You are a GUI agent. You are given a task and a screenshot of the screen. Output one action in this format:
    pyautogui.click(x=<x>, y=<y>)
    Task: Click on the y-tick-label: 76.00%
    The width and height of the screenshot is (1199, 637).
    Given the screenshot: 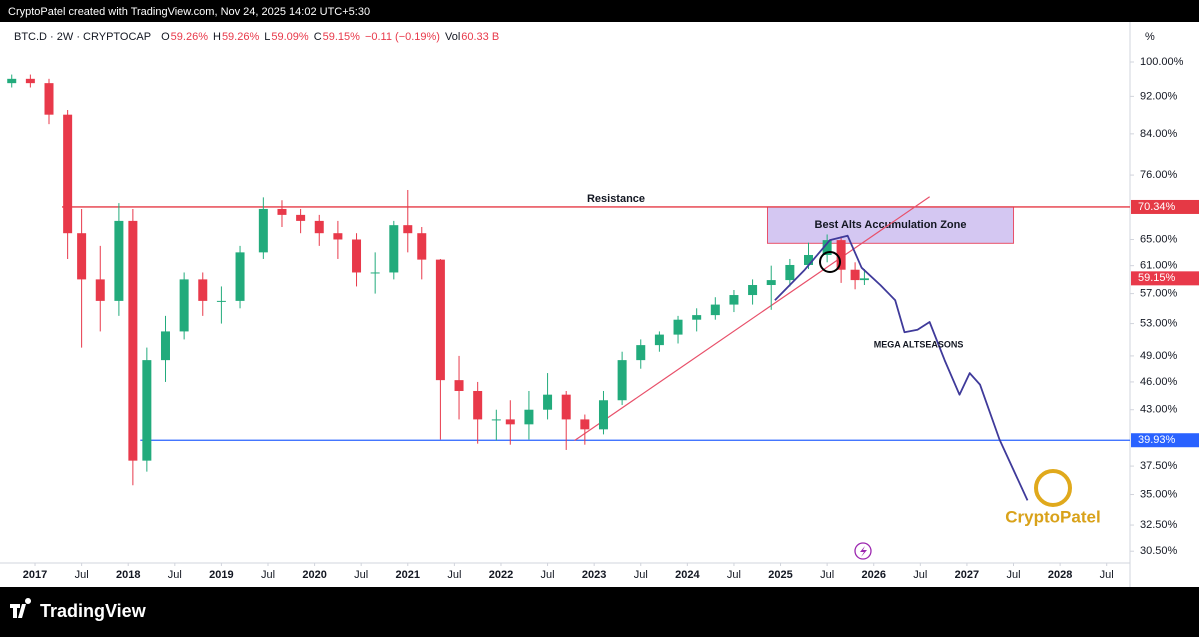 What is the action you would take?
    pyautogui.click(x=1159, y=175)
    